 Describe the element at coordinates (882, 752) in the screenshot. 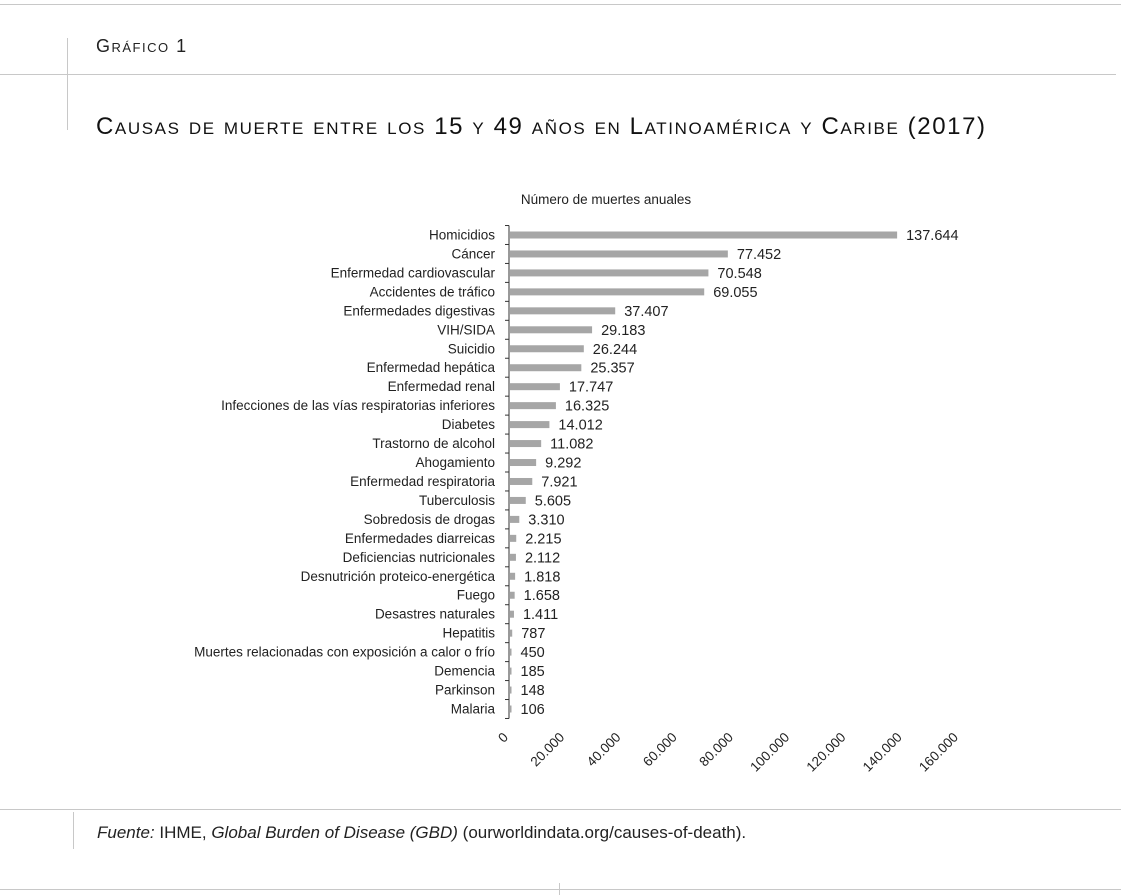

I see `x-tick-label: 140.000` at that location.